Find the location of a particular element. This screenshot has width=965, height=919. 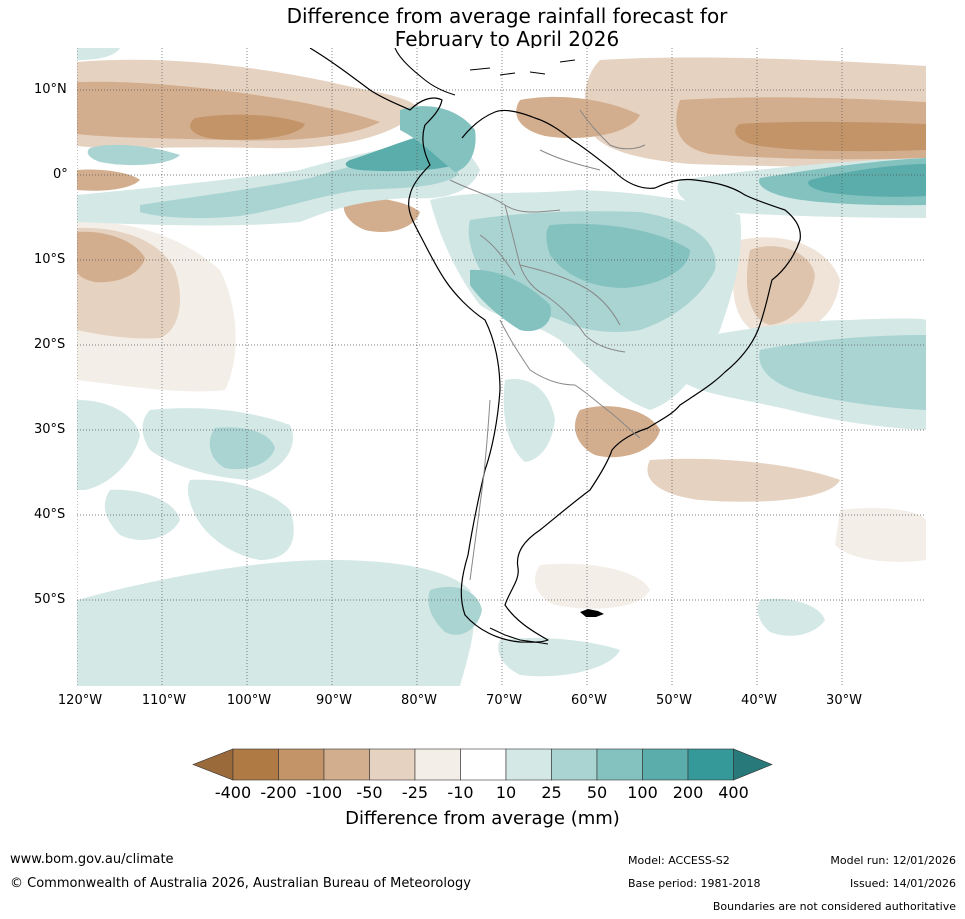

colorbar-swatches is located at coordinates (482, 764).